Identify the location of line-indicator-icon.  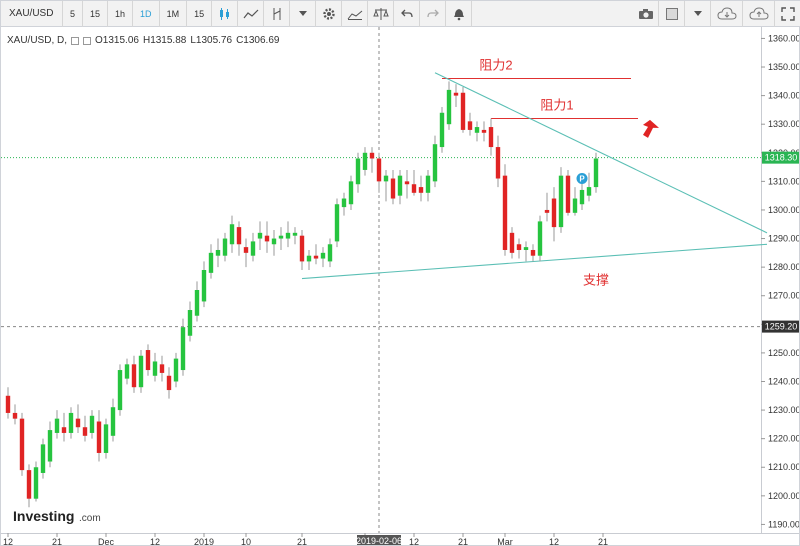
(251, 13).